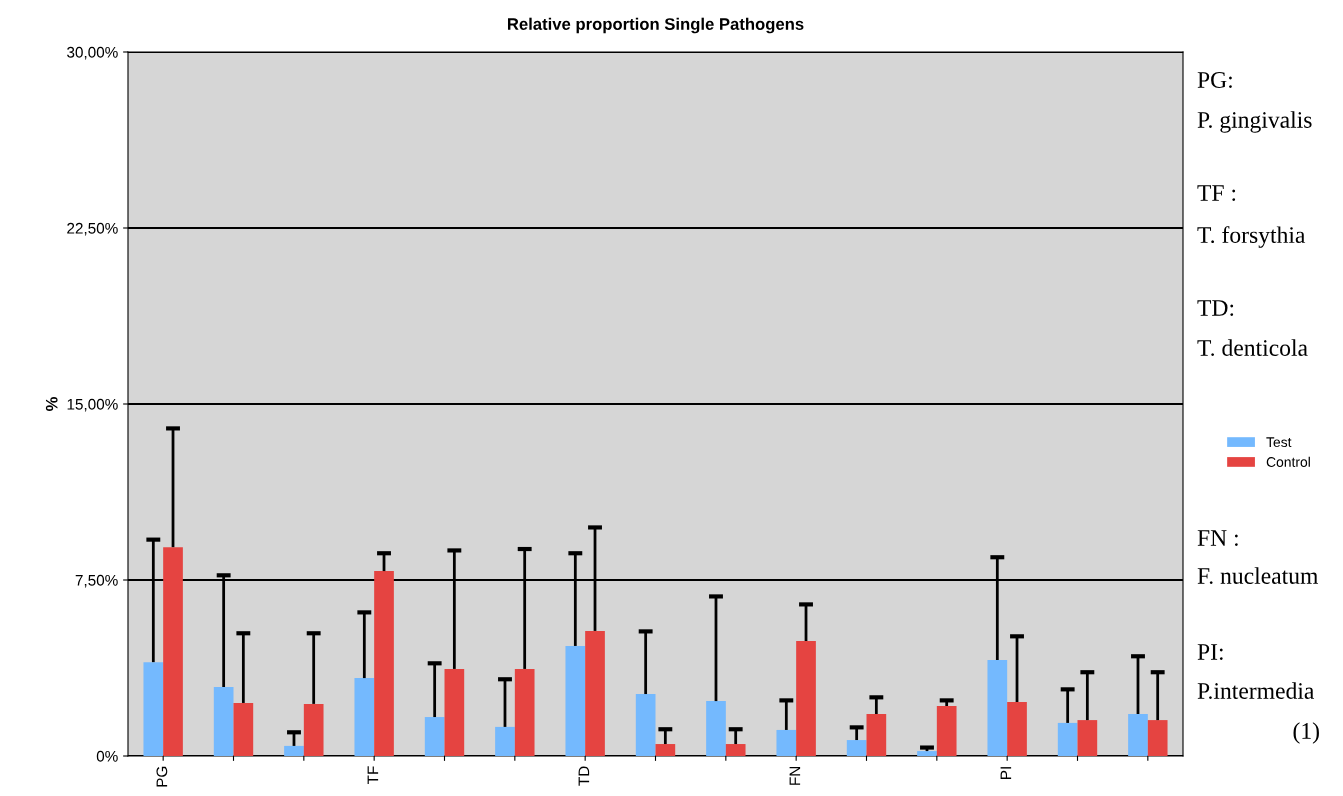  What do you see at coordinates (1251, 237) in the screenshot?
I see `text: T. forsythia` at bounding box center [1251, 237].